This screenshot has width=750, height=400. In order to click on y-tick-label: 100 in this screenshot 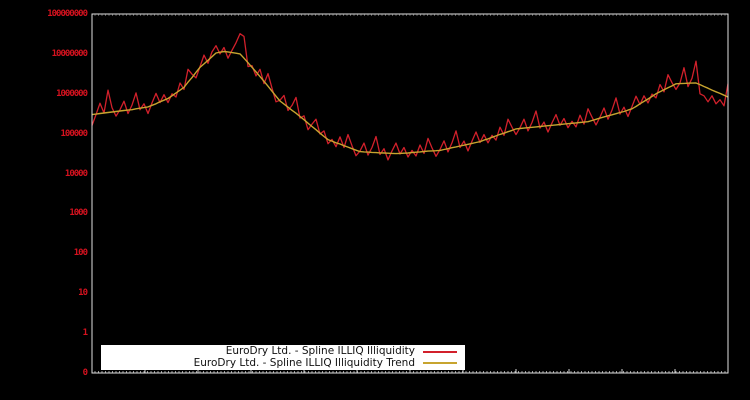, I will do `click(80, 253)`.